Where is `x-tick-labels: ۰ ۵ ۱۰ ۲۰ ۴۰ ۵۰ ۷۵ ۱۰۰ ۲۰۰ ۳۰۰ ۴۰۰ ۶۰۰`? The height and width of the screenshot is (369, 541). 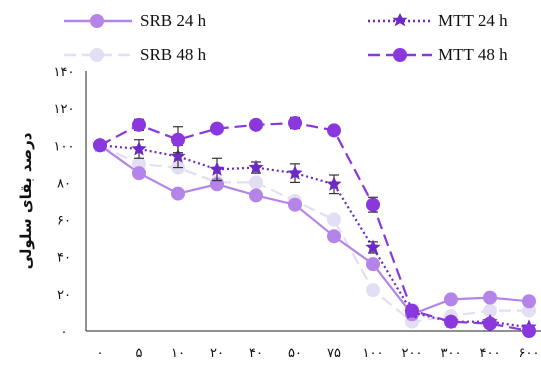
x-tick-labels: ۰ ۵ ۱۰ ۲۰ ۴۰ ۵۰ ۷۵ ۱۰۰ ۲۰۰ ۳۰۰ ۴۰۰ ۶۰۰ is located at coordinates (318, 353).